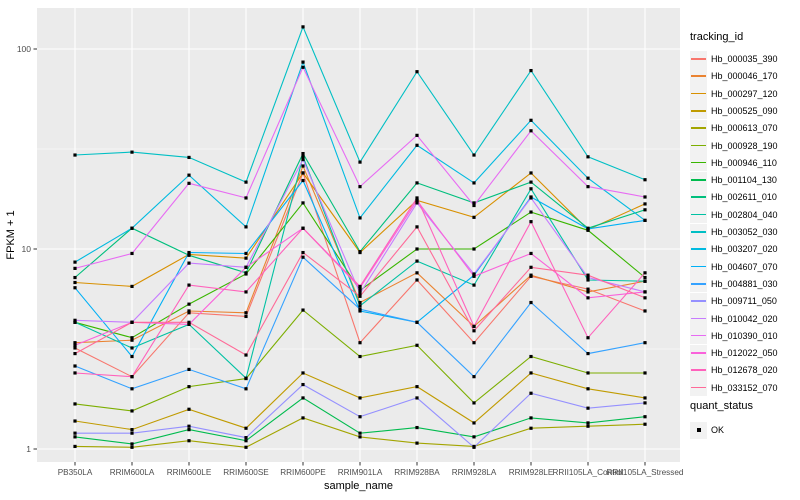 The height and width of the screenshot is (500, 800). Describe the element at coordinates (360, 472) in the screenshot. I see `x-axis-tick-label: RRIM901LA` at that location.